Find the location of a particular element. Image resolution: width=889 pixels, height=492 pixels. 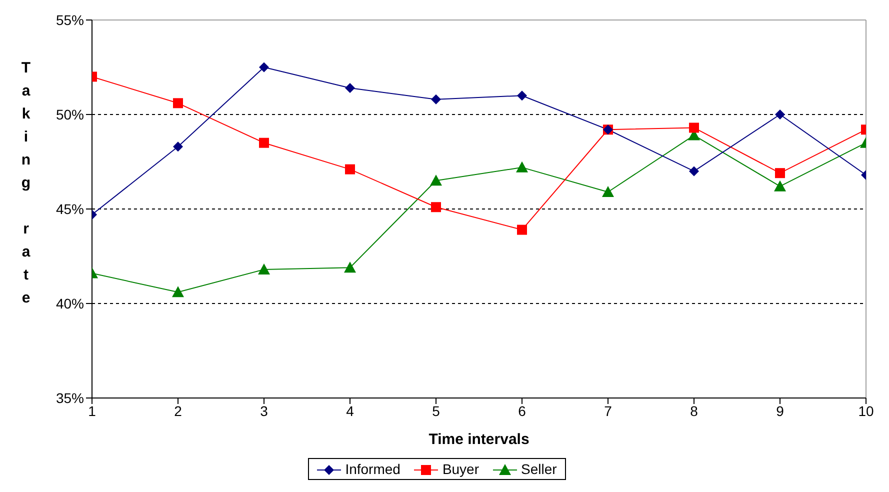

x-tick-label: 1 is located at coordinates (92, 410).